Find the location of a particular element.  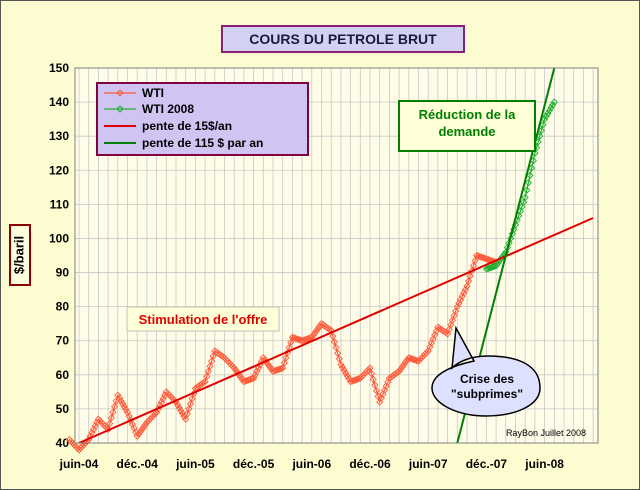

legend-marker is located at coordinates (120, 93).